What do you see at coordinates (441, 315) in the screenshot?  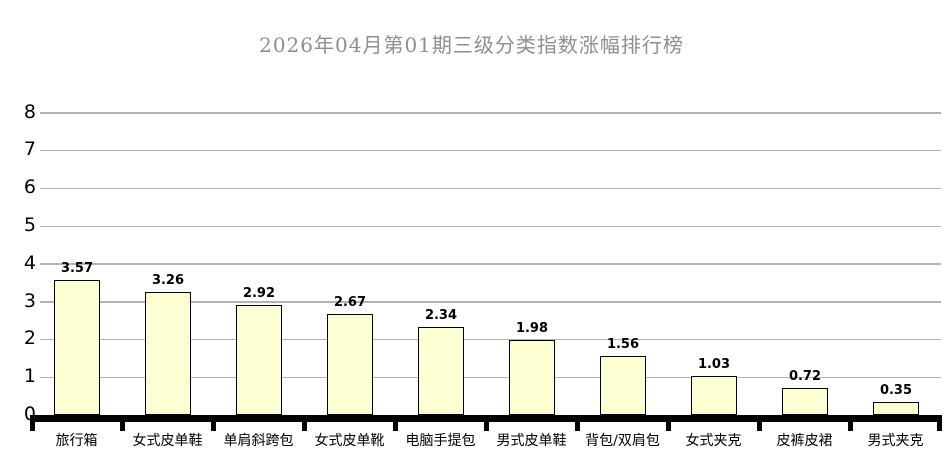 I see `bar-value-label: 2.34` at bounding box center [441, 315].